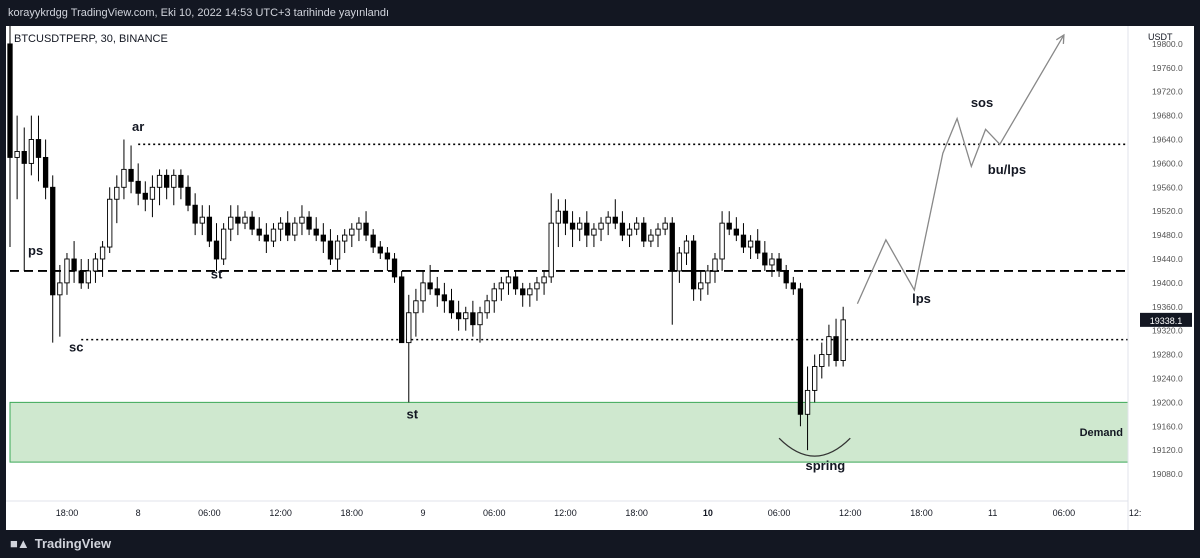 The width and height of the screenshot is (1200, 558). I want to click on last-price-tag, so click(1166, 319).